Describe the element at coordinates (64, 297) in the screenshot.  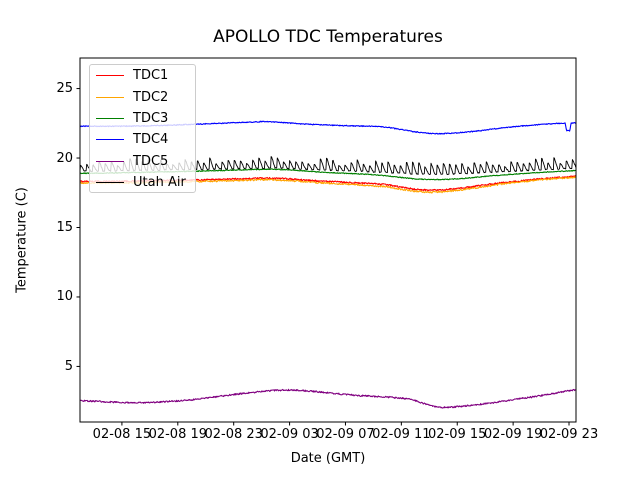
I see `y-tick-label: 10` at that location.